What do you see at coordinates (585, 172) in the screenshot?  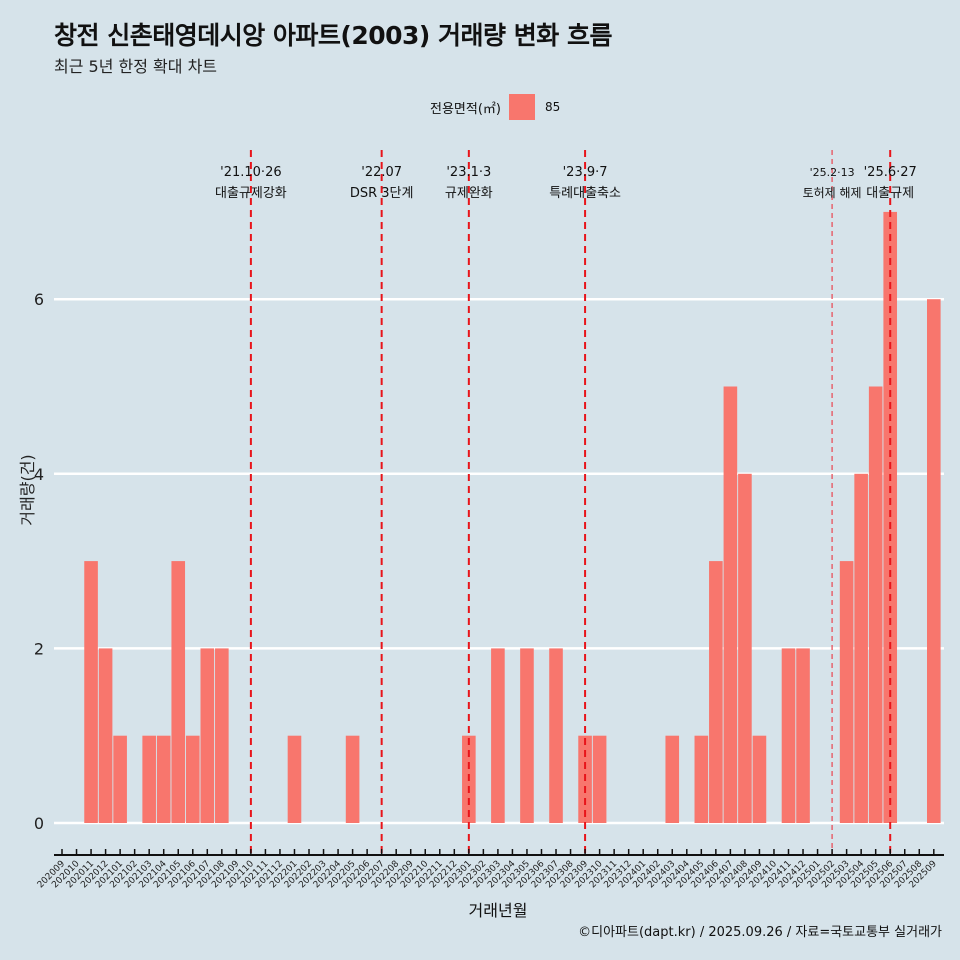 I see `event-date: '23.9·7` at bounding box center [585, 172].